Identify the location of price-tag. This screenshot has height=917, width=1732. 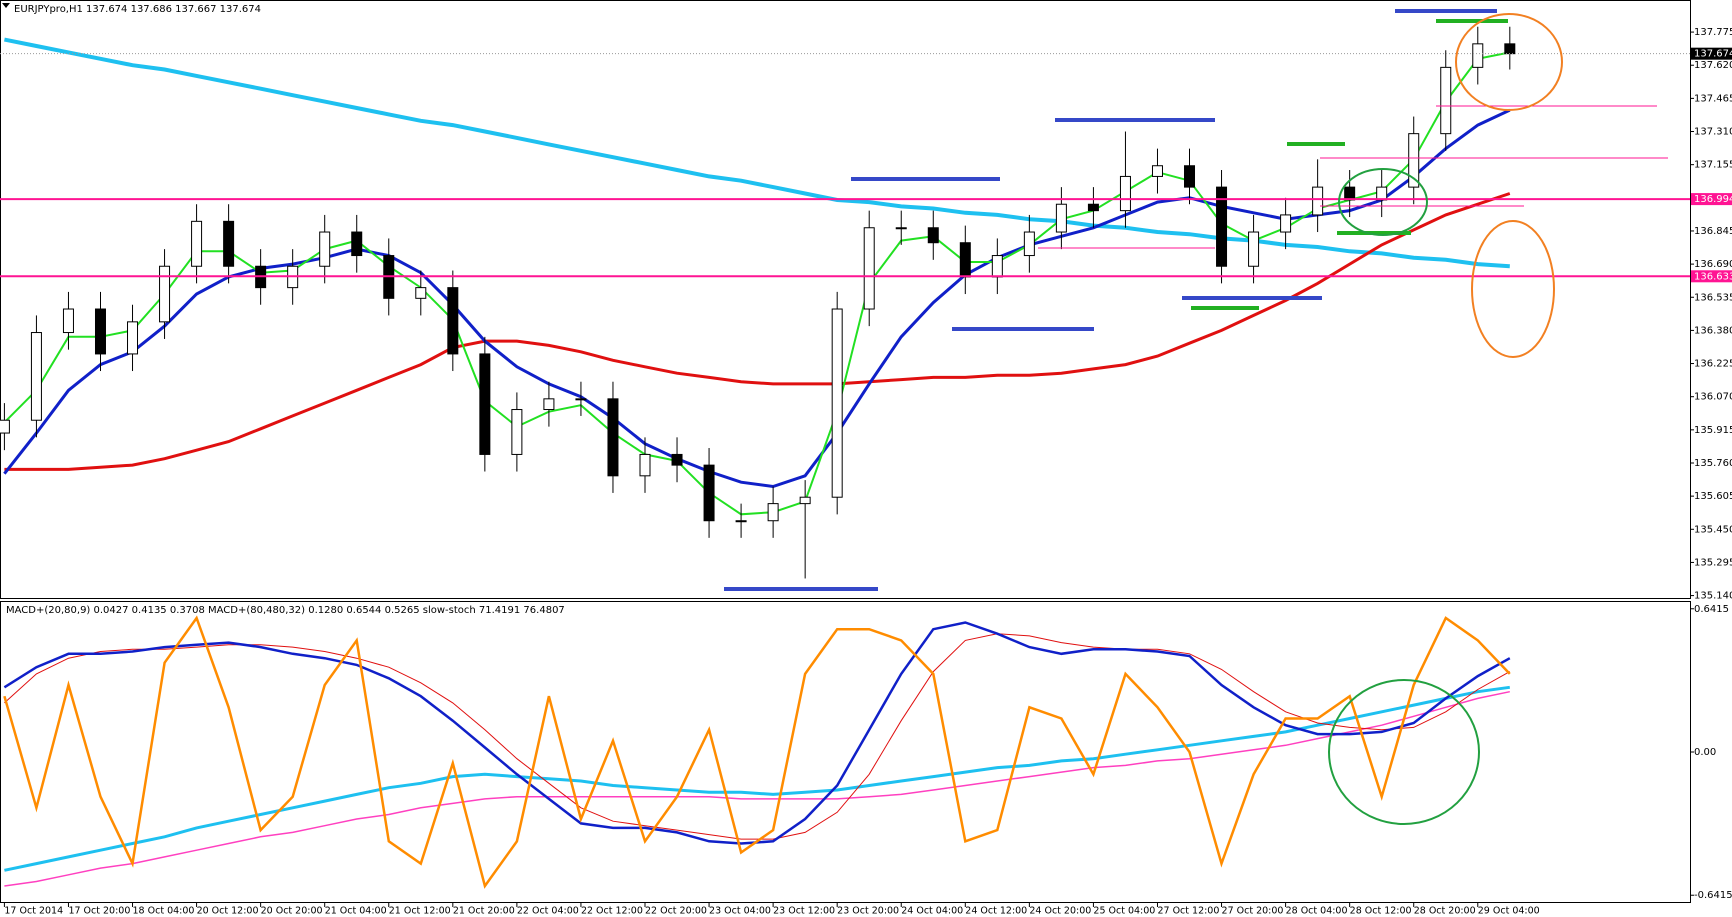
(1711, 53).